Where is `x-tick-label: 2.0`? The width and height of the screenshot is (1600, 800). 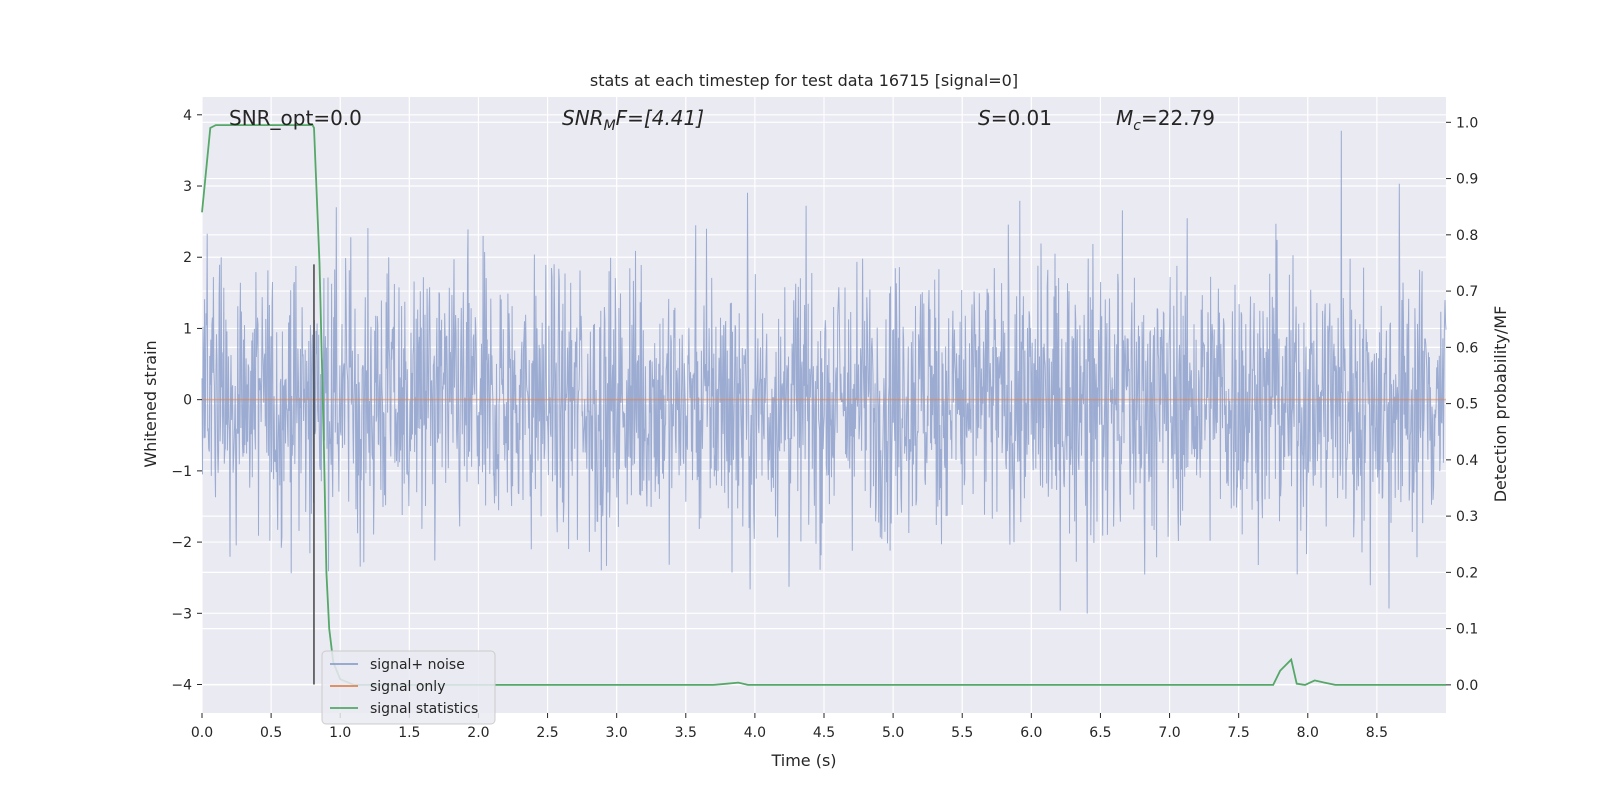 x-tick-label: 2.0 is located at coordinates (478, 733).